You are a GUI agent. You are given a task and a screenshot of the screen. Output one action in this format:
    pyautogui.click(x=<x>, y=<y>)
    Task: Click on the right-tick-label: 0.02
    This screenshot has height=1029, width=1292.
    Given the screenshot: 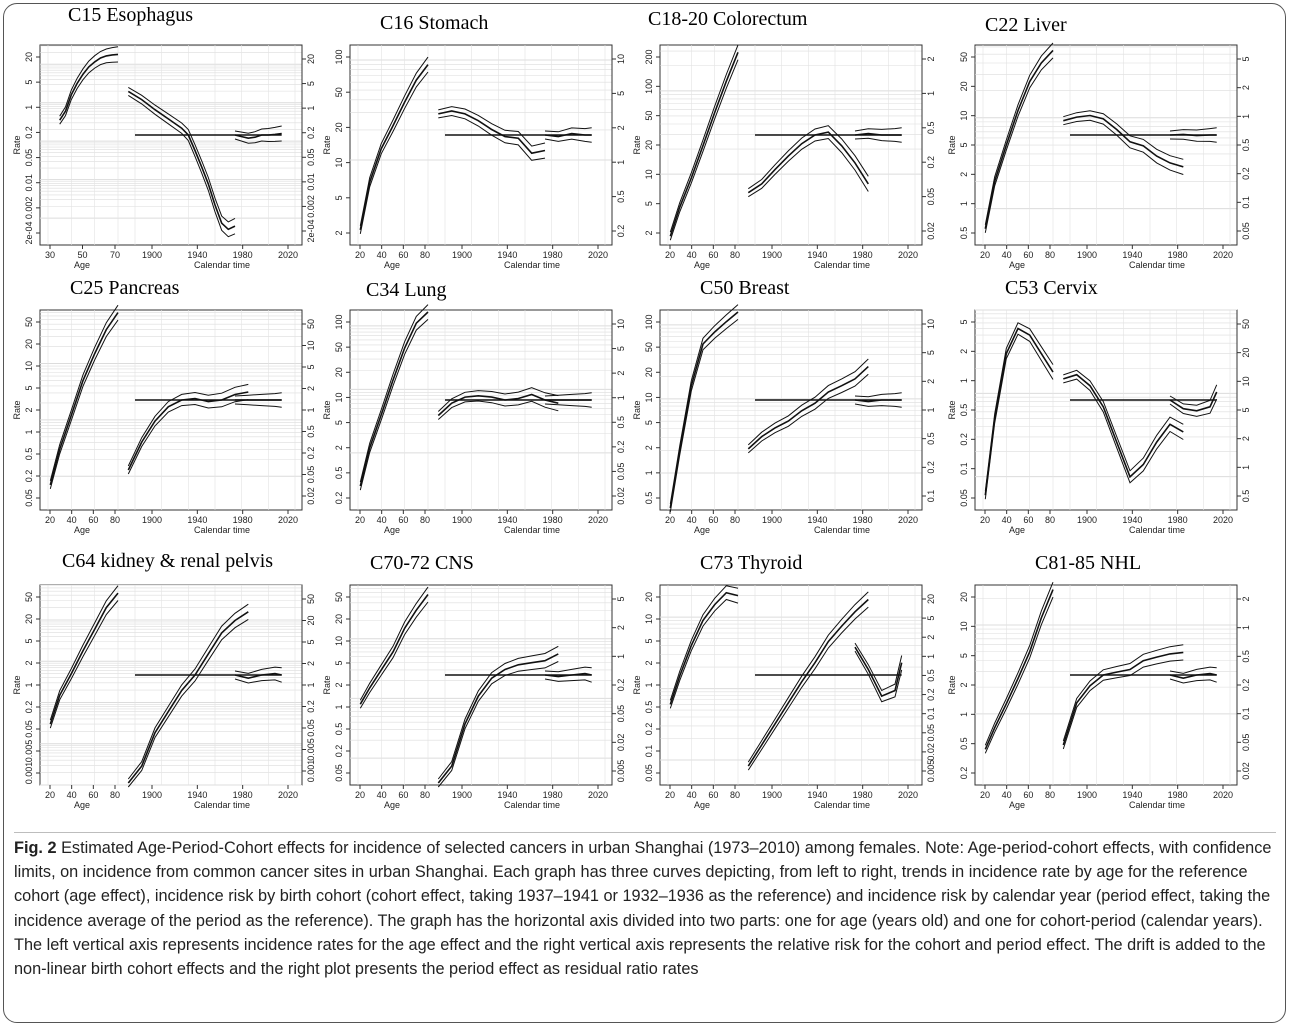 What is the action you would take?
    pyautogui.click(x=621, y=743)
    